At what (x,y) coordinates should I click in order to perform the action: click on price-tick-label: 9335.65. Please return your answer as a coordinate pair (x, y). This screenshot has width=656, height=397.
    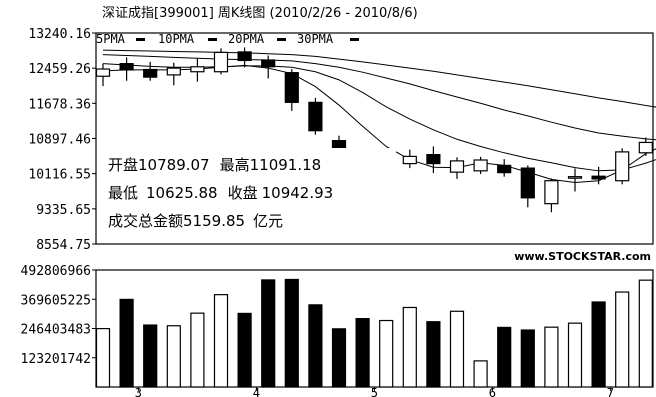
    Looking at the image, I should click on (63, 210).